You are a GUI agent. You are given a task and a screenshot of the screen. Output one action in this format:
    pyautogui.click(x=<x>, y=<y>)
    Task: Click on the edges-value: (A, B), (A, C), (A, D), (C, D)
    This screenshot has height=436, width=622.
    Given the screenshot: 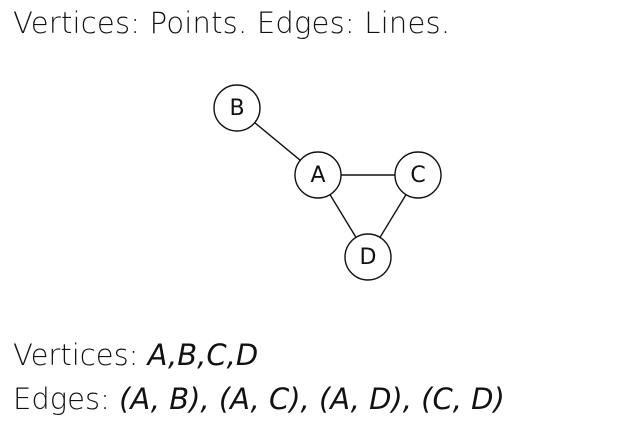 What is the action you would take?
    pyautogui.click(x=312, y=399)
    